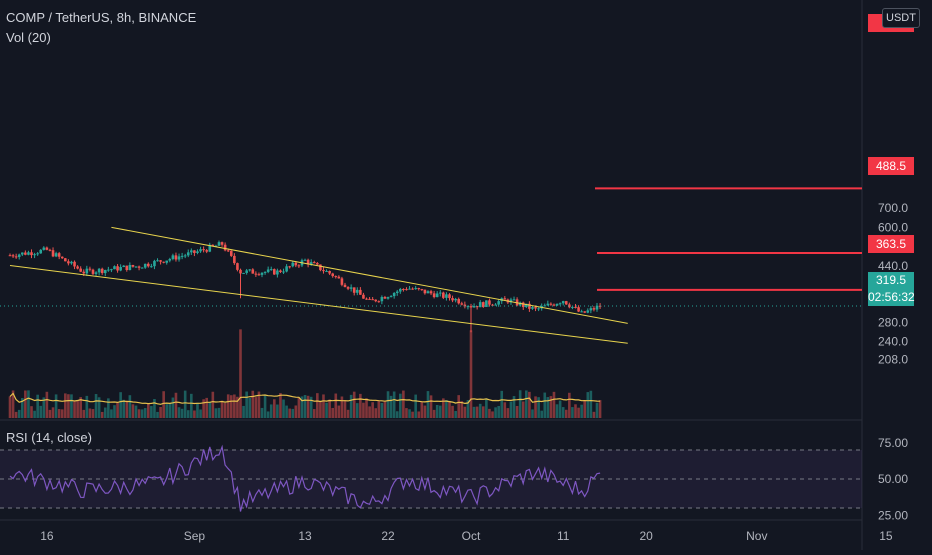 The width and height of the screenshot is (932, 555). Describe the element at coordinates (305, 478) in the screenshot. I see `rsi-line` at that location.